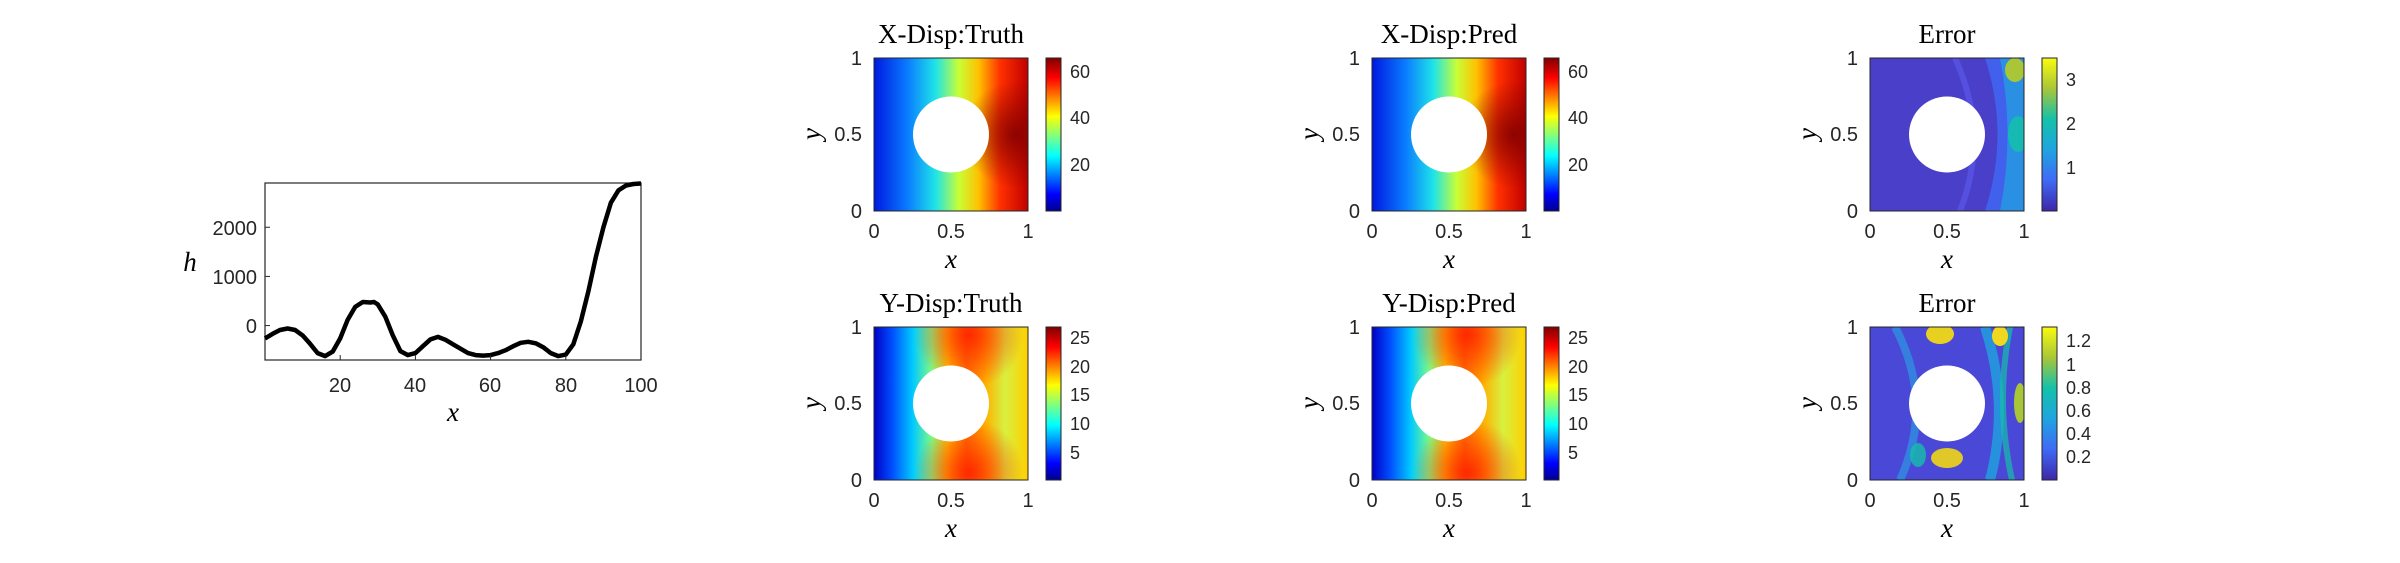  Describe the element at coordinates (2078, 434) in the screenshot. I see `colorbar-tick-label: 0.4` at that location.